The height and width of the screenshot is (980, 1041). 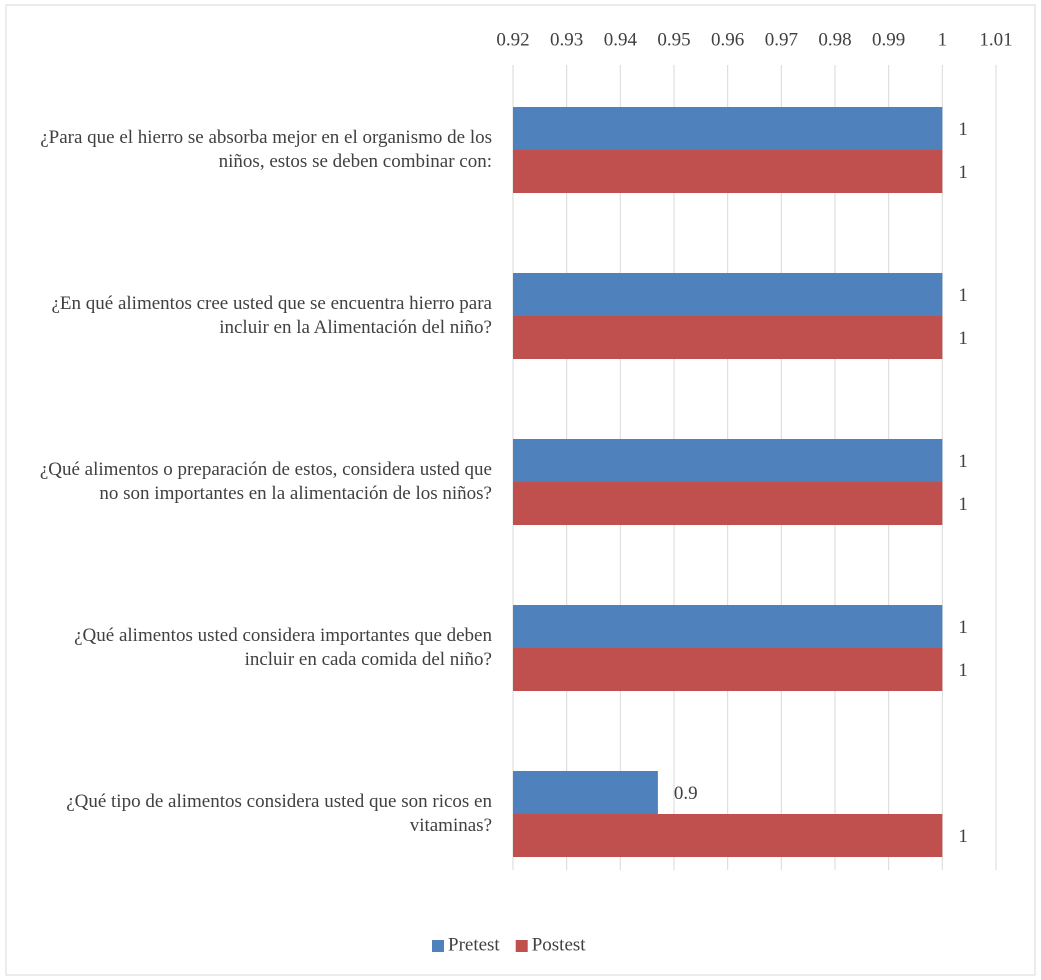 What do you see at coordinates (686, 793) in the screenshot?
I see `data-label: 0.9` at bounding box center [686, 793].